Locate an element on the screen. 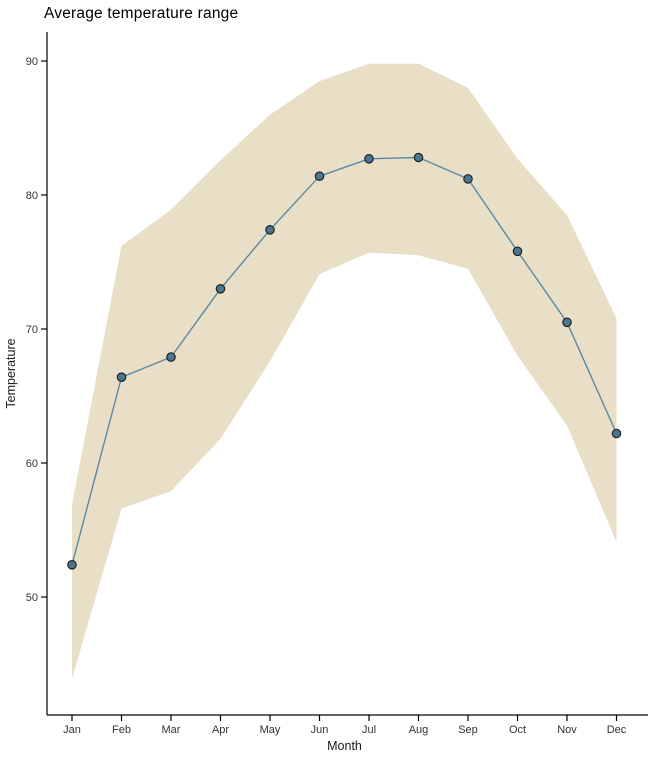  x-tick-label: Jun is located at coordinates (320, 730).